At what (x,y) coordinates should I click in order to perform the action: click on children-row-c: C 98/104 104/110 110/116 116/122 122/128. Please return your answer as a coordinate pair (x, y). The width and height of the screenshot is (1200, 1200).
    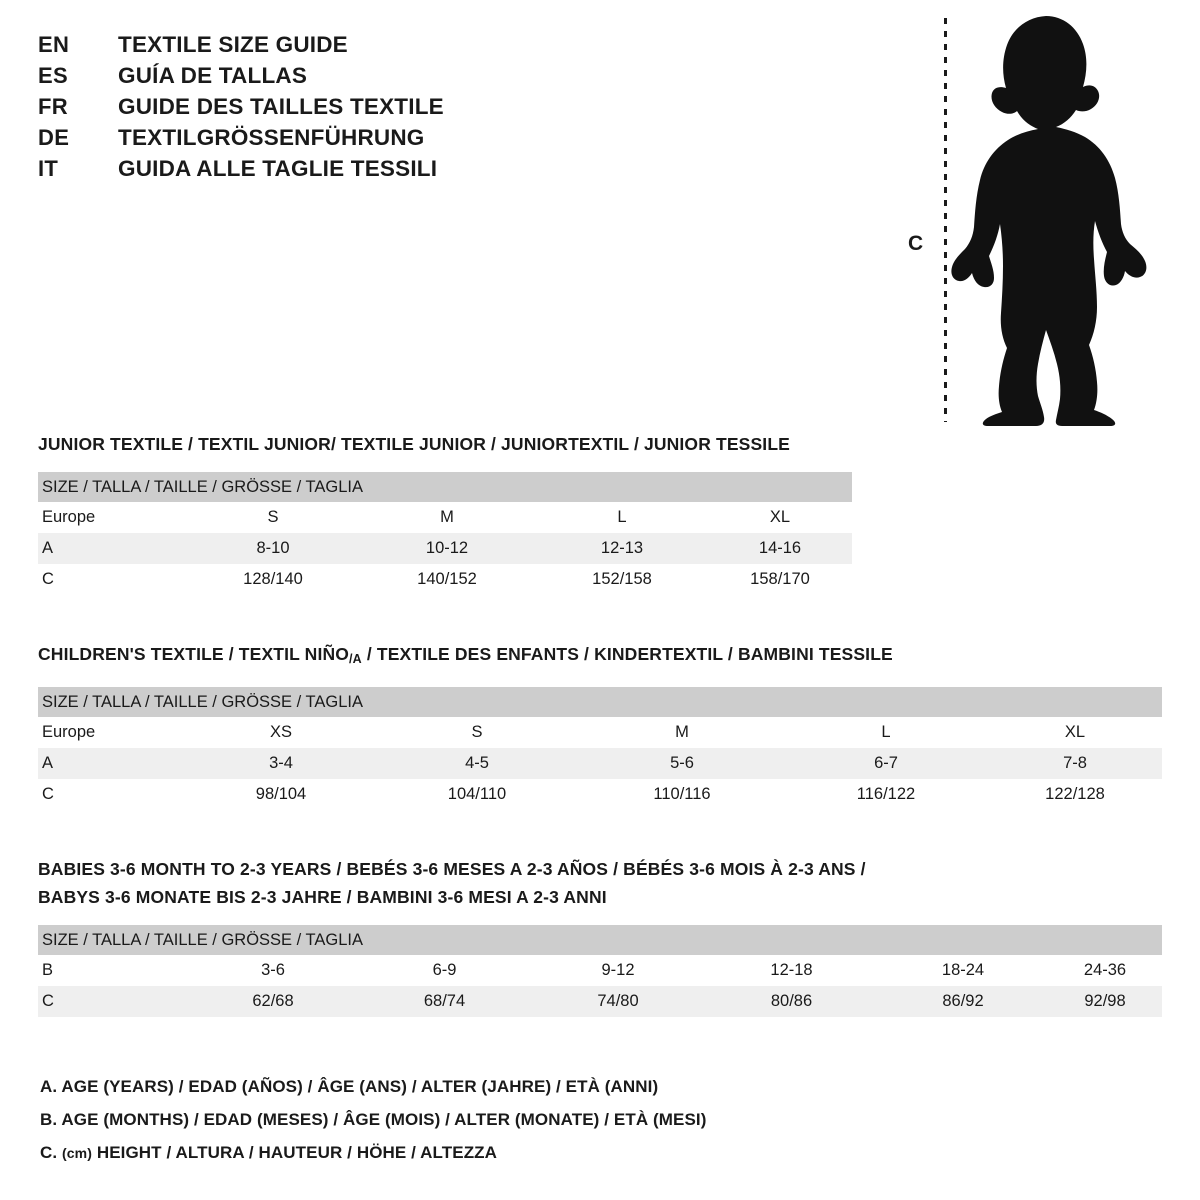
    Looking at the image, I should click on (600, 794).